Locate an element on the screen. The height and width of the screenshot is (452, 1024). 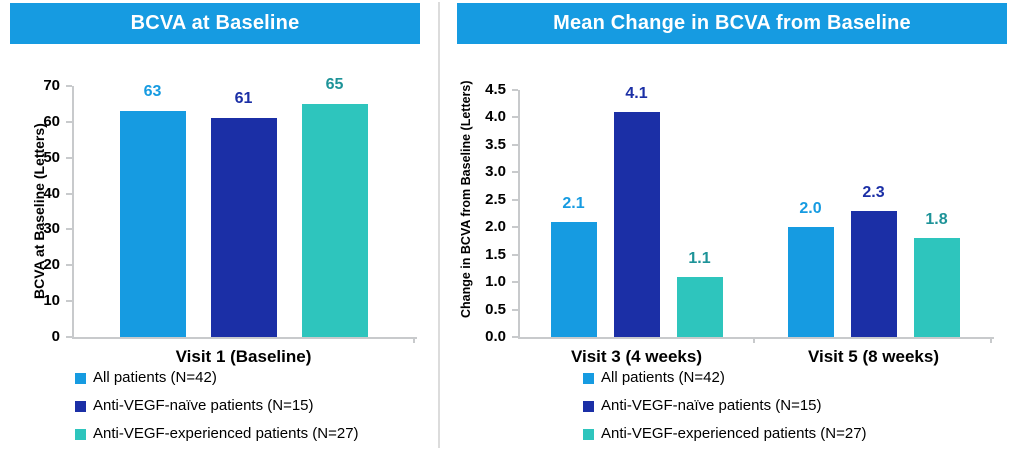
y-tick-label: 4.5 is located at coordinates (495, 89).